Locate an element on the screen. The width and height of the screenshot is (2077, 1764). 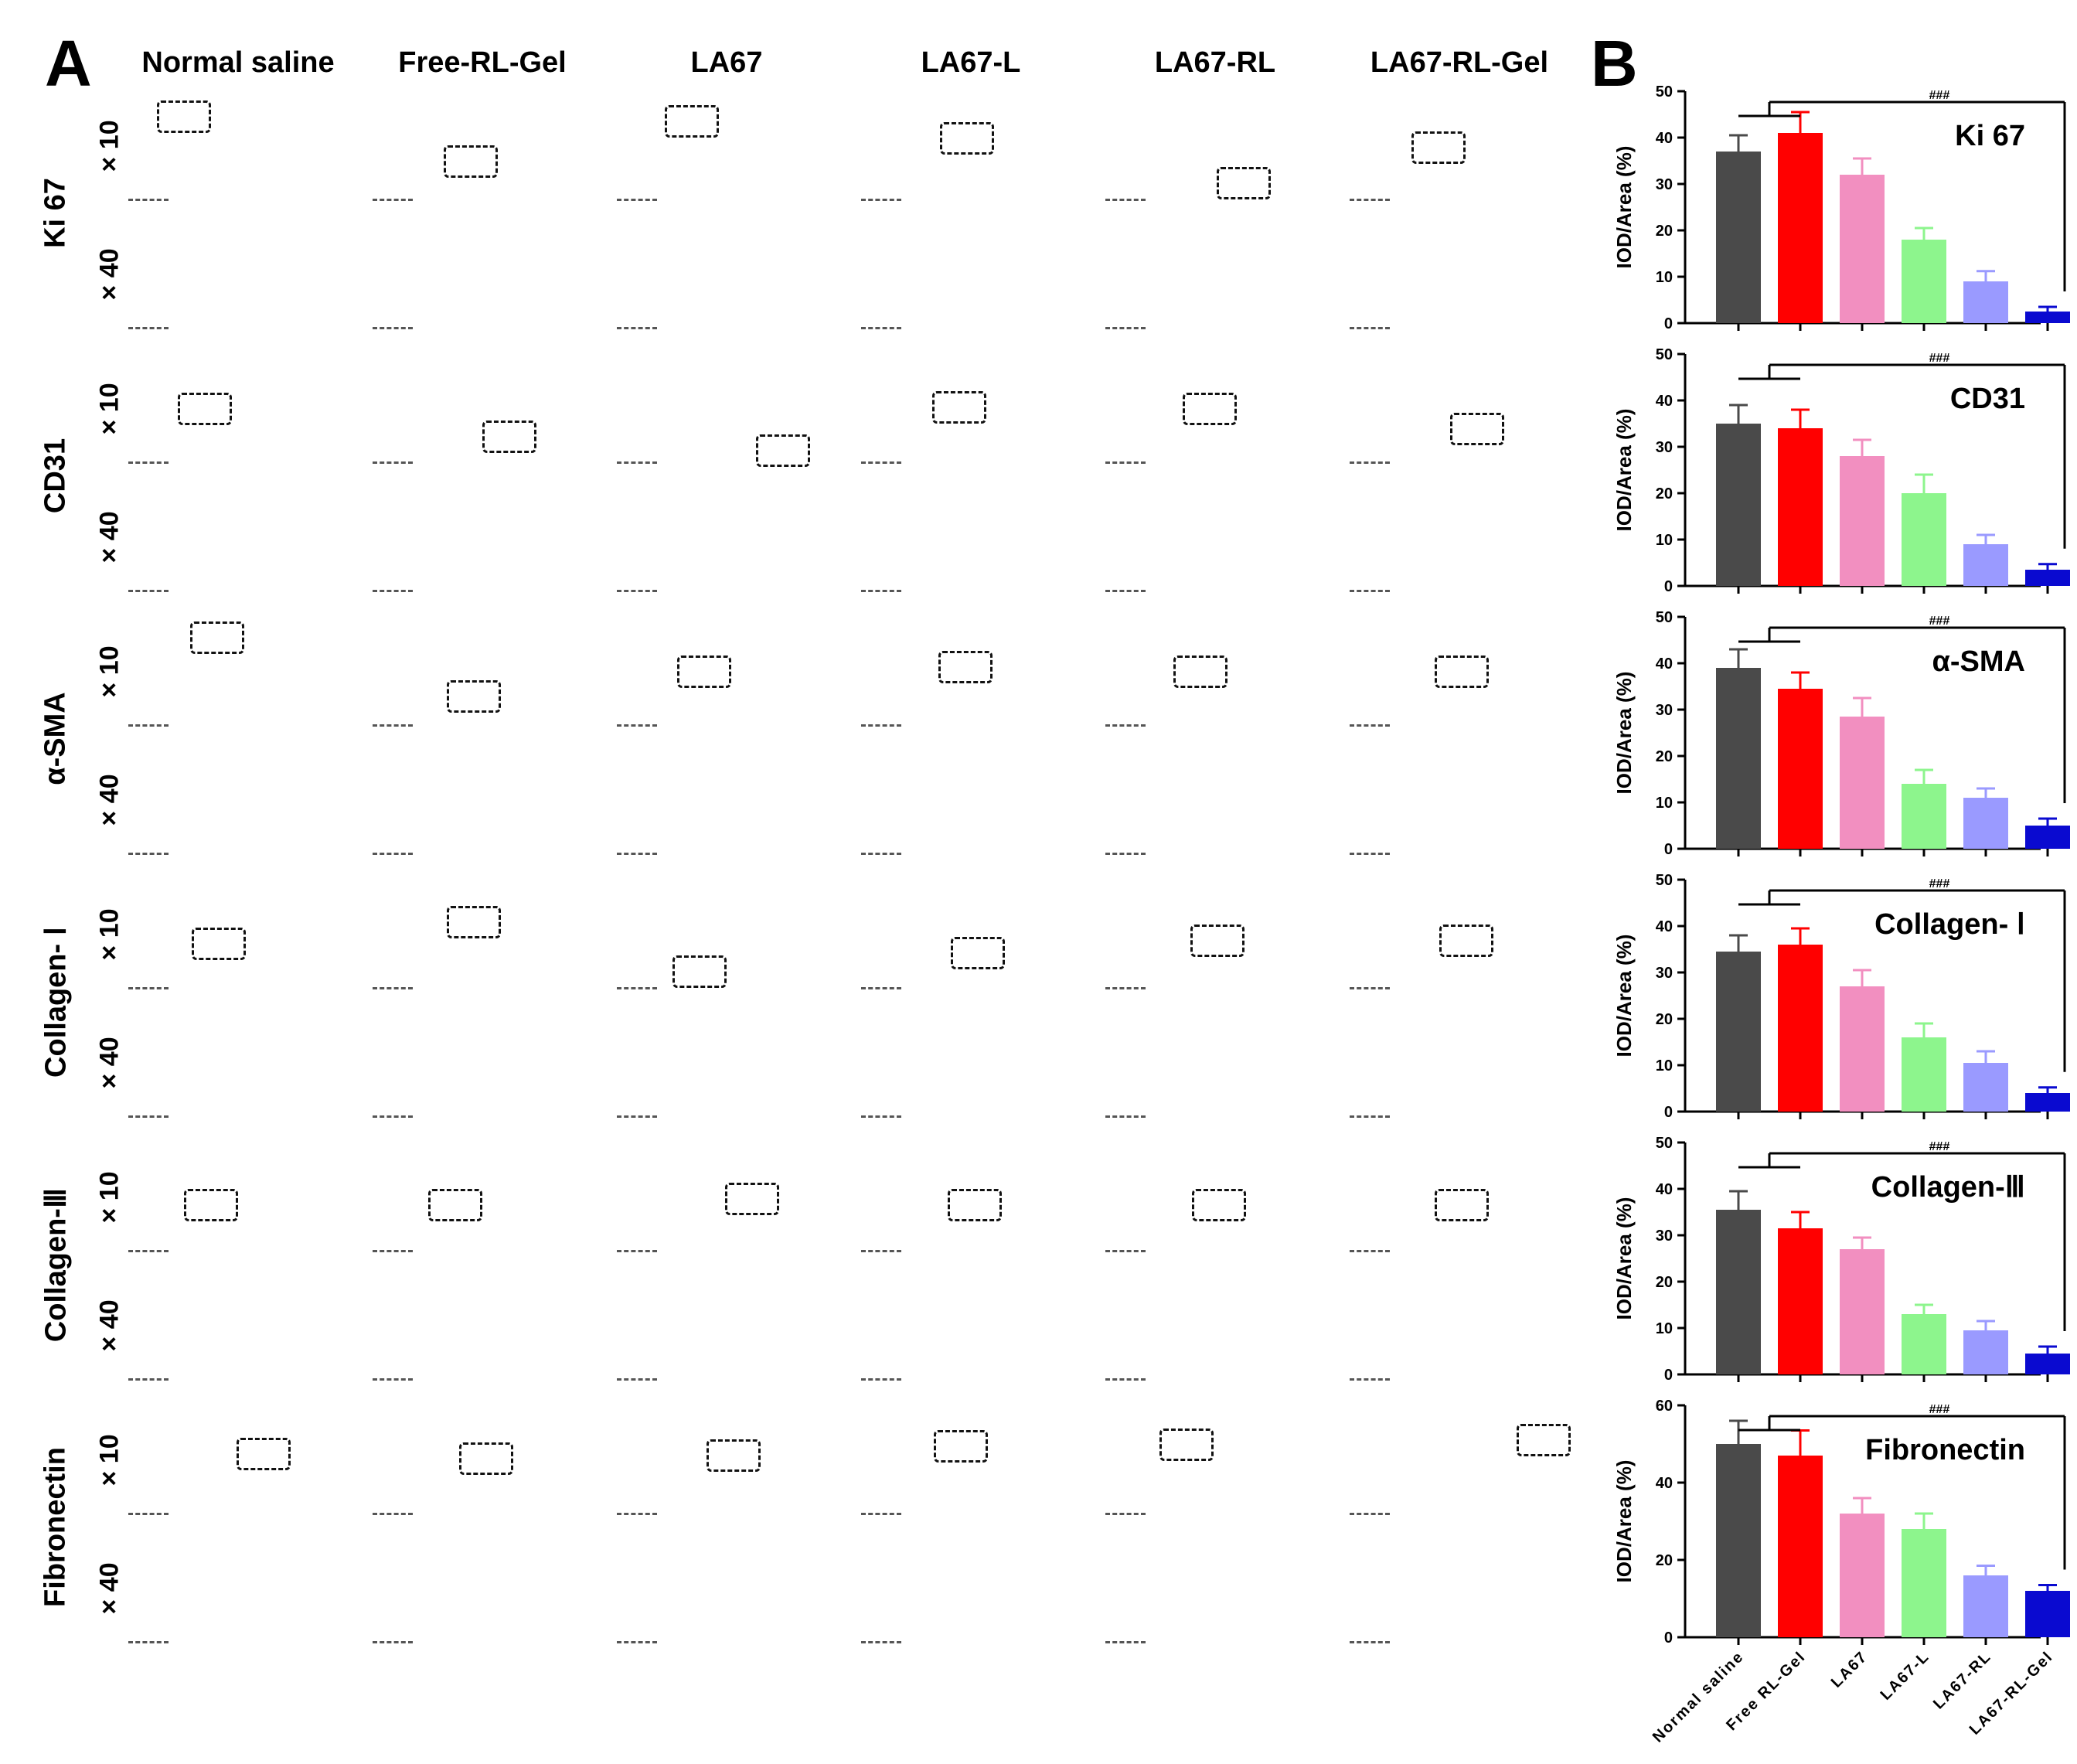
column-header: LA67-RL is located at coordinates (1215, 62).